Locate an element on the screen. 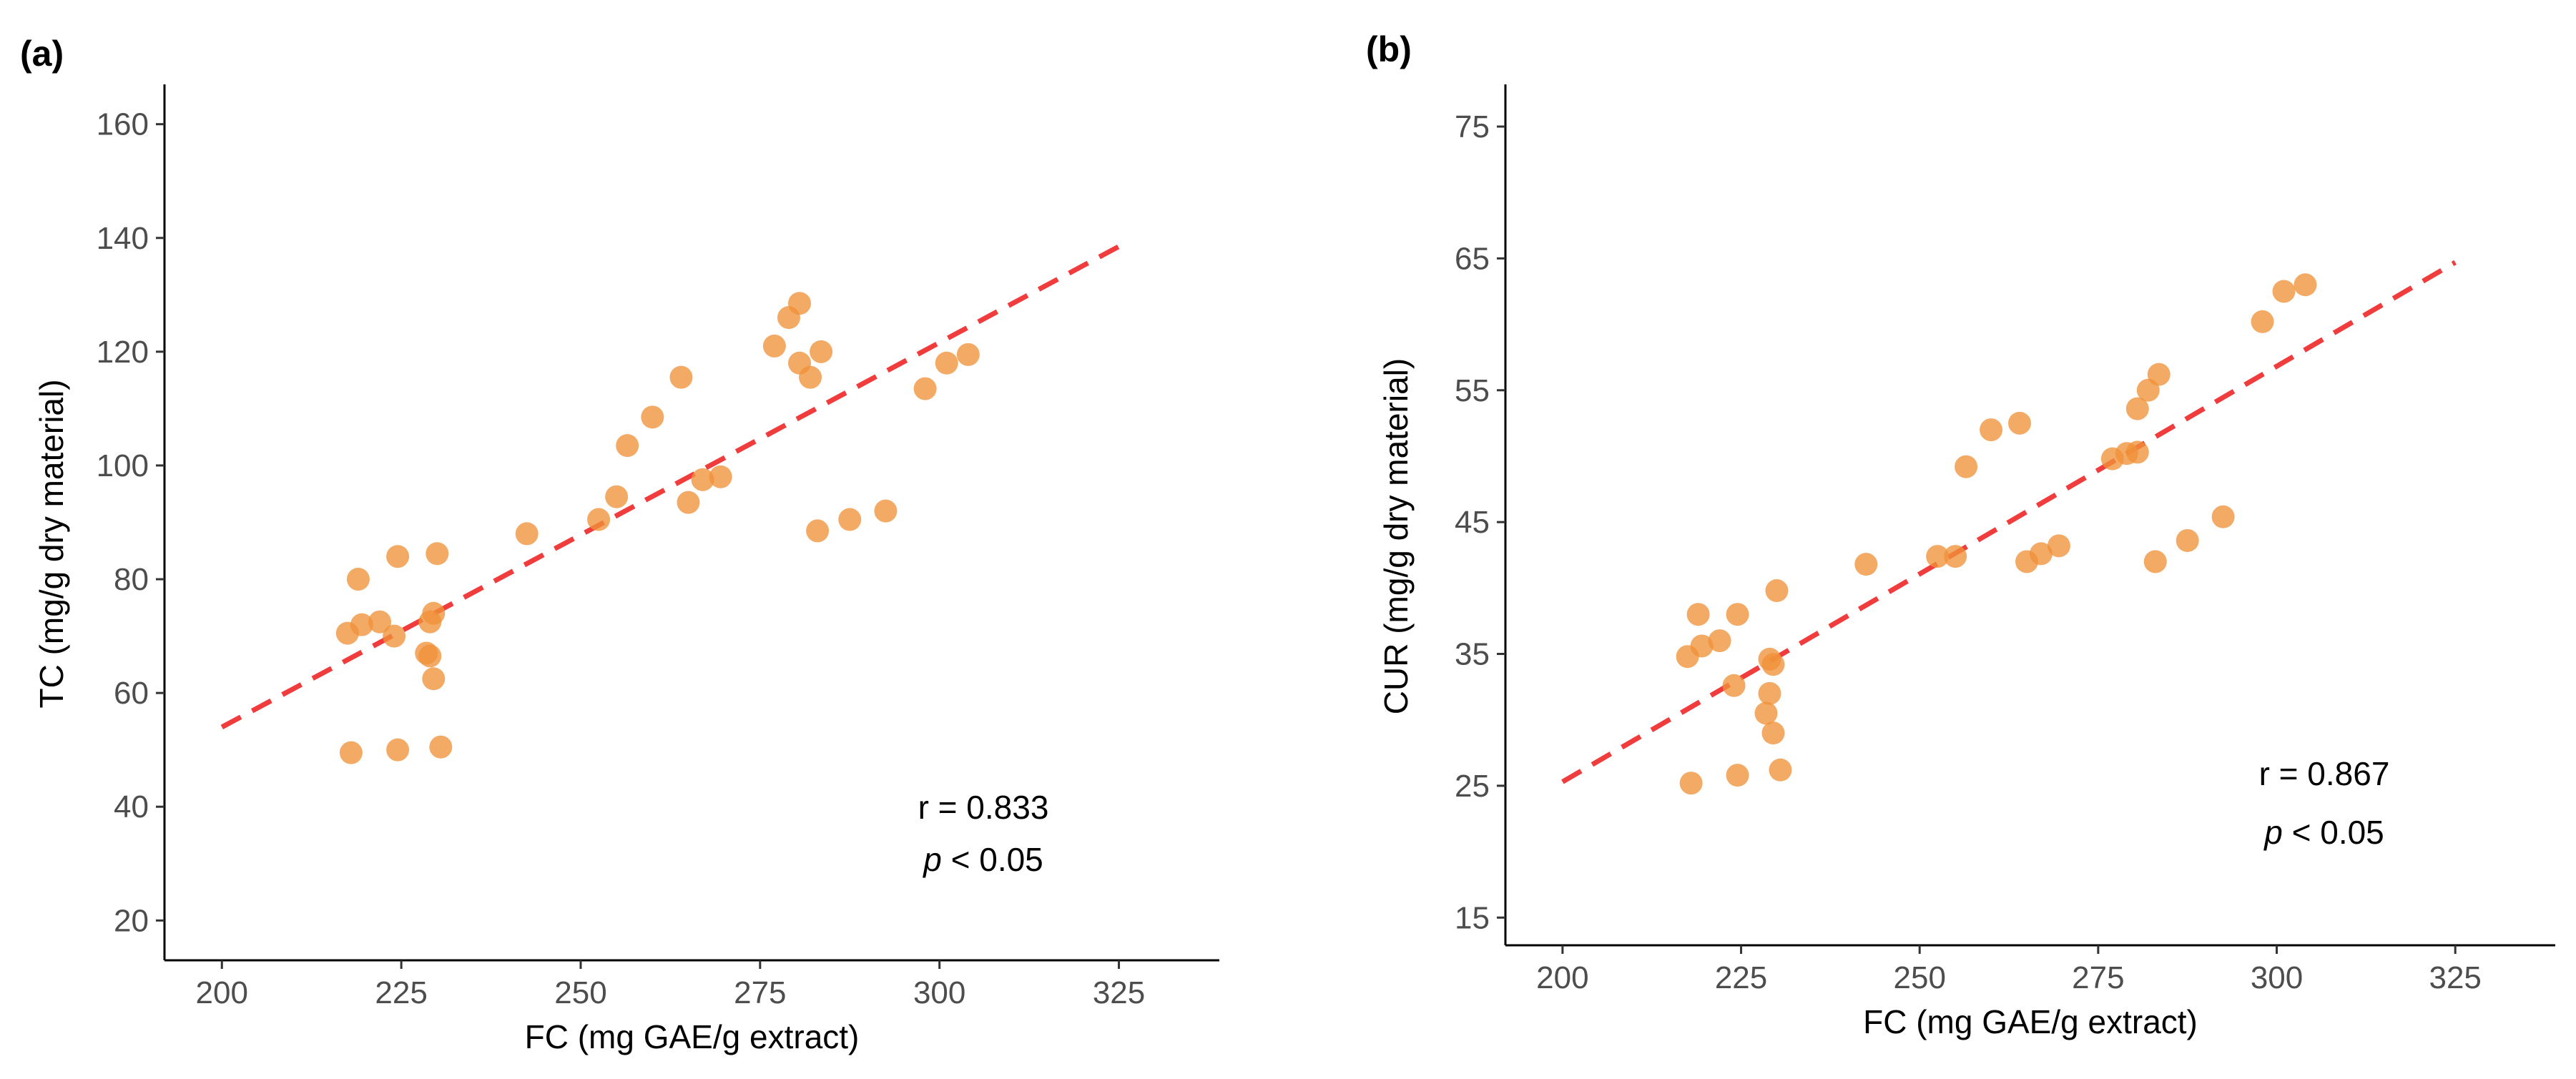 Image resolution: width=2576 pixels, height=1079 pixels. y-axis-ticks: 20 40 60 80 100 120 140 160 is located at coordinates (131, 522).